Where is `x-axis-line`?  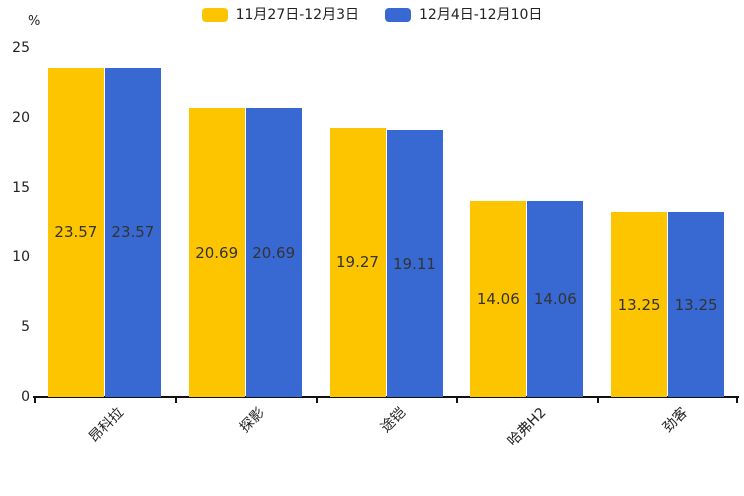
x-axis-line is located at coordinates (386, 397).